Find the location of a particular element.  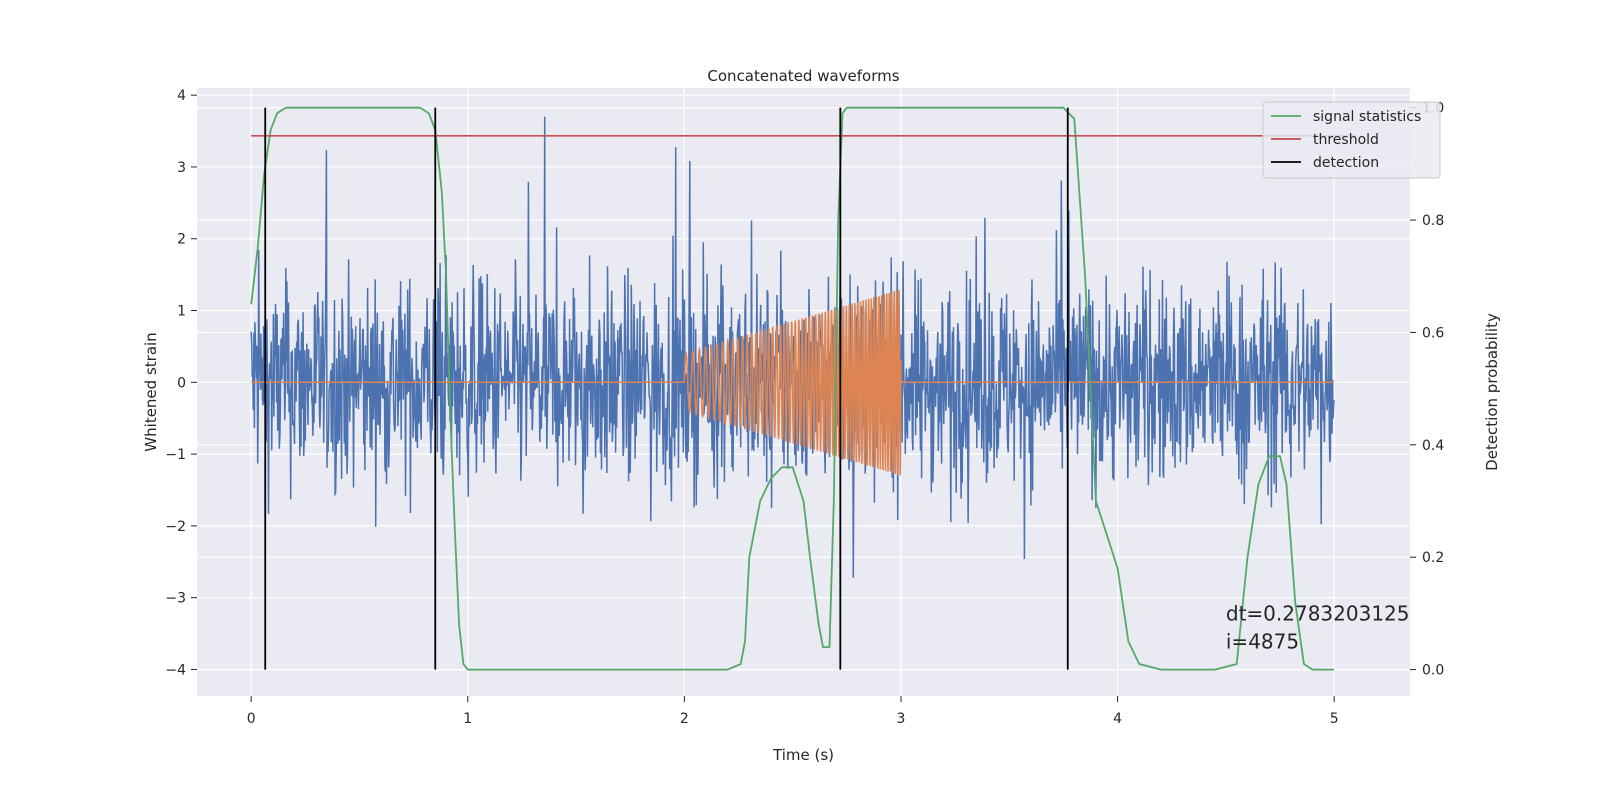

y-right-tick-label-3: 0.6 is located at coordinates (1433, 333).